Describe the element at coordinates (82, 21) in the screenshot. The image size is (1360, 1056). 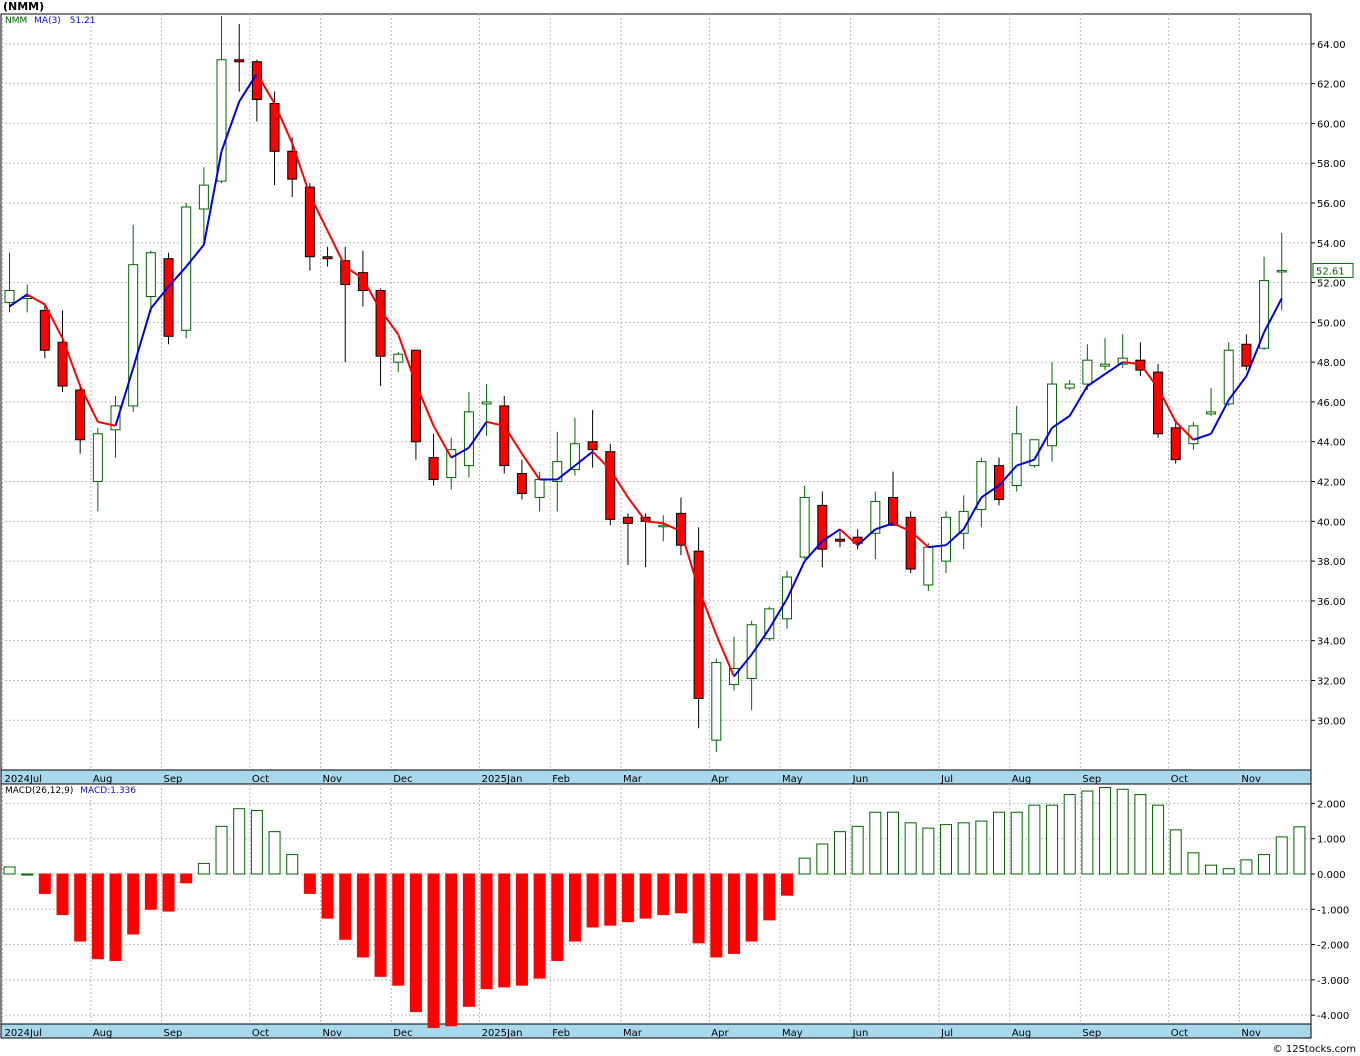
I see `legend-ma-value: 51.21` at that location.